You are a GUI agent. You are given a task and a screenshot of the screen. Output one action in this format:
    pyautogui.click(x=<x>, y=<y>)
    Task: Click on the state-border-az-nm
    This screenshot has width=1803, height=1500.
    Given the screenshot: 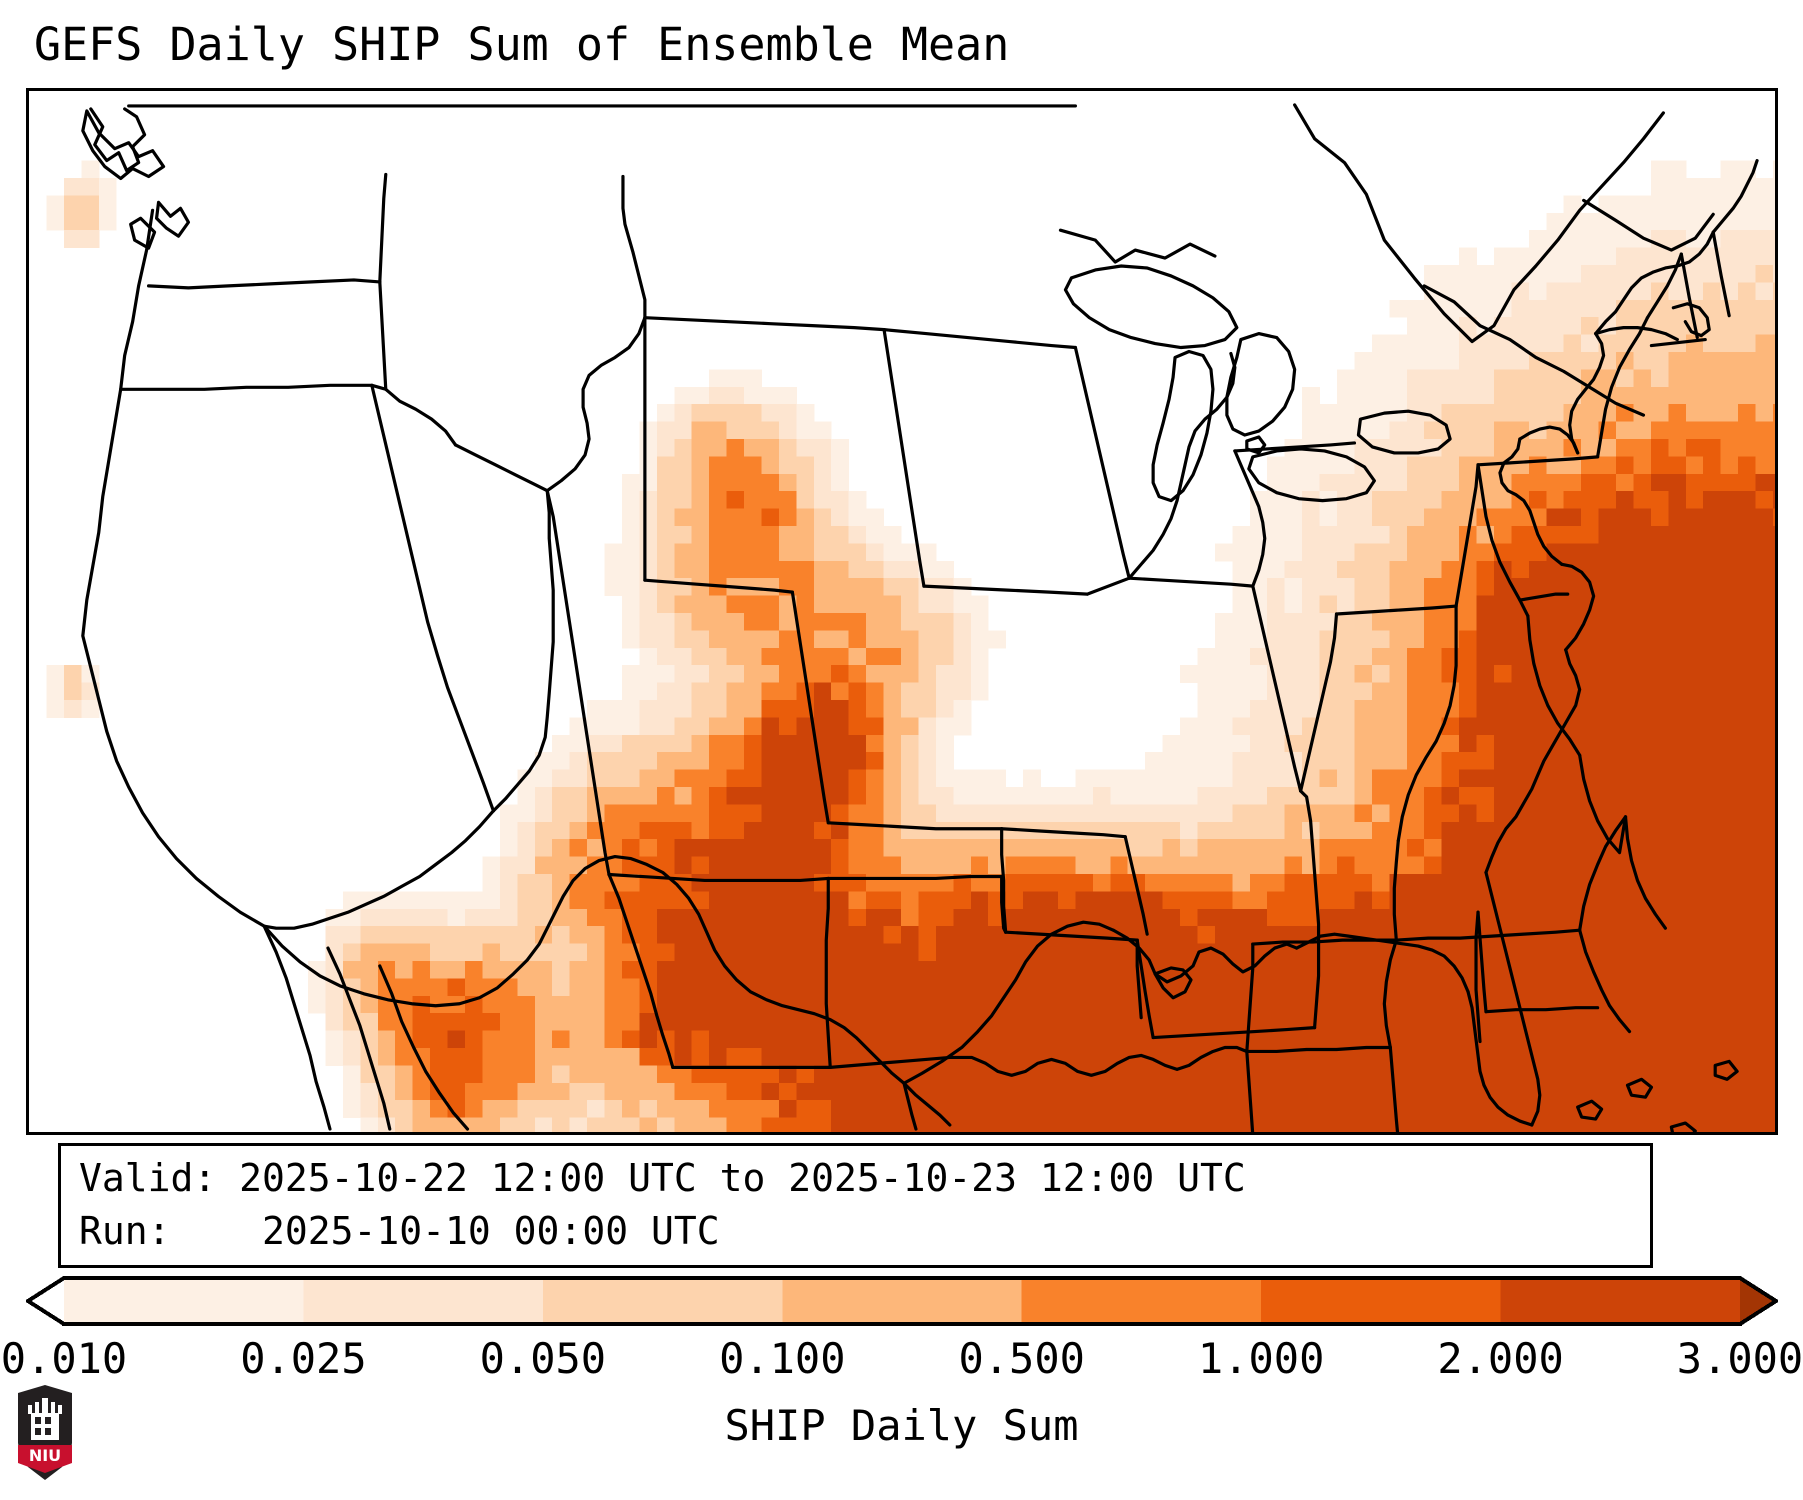 What is the action you would take?
    pyautogui.click(x=641, y=970)
    